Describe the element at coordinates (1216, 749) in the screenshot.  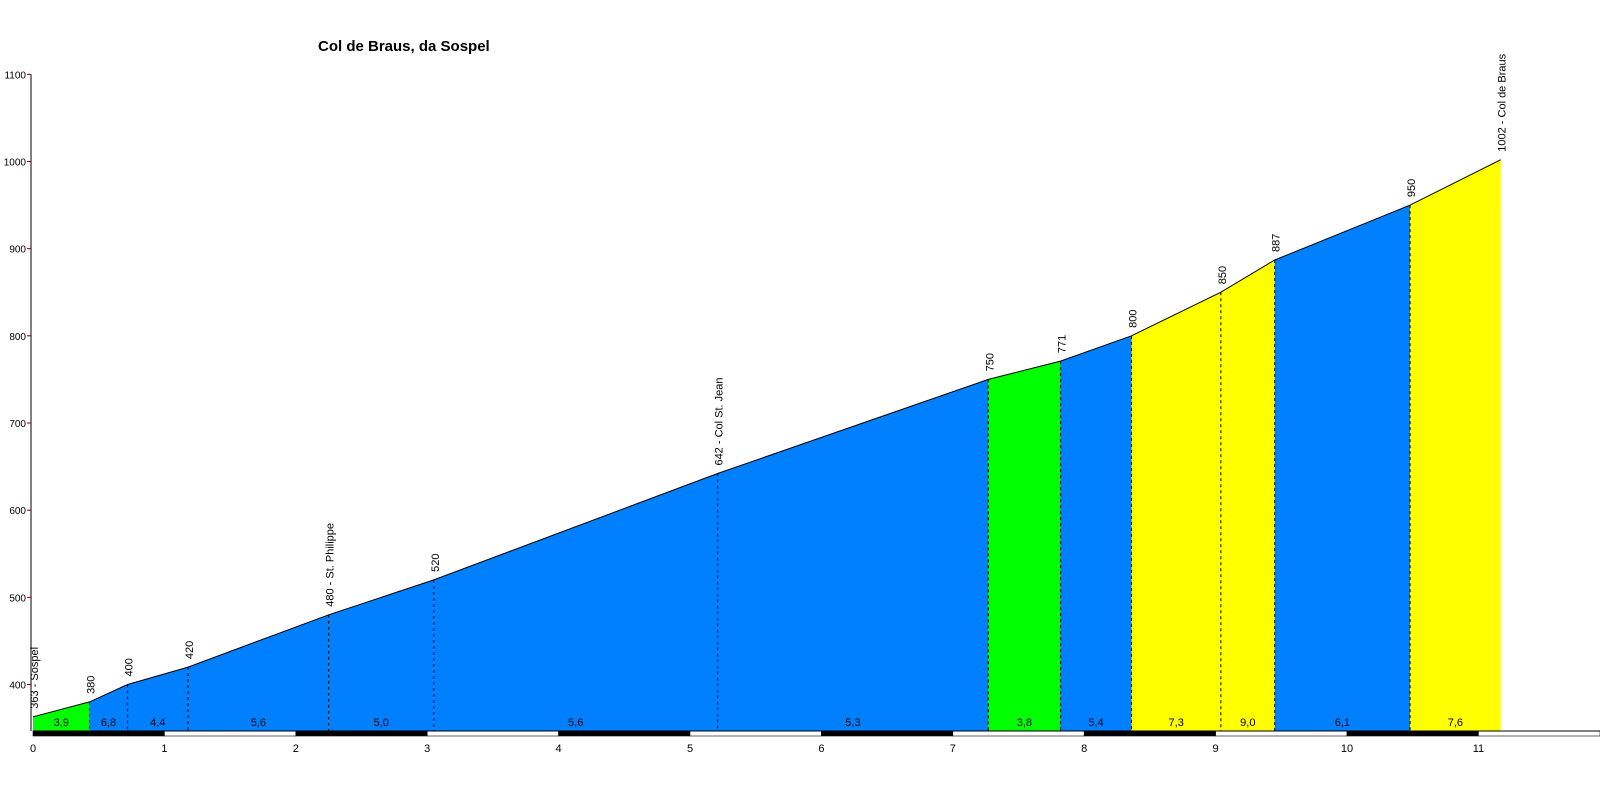
I see `x-tick-label: 9` at that location.